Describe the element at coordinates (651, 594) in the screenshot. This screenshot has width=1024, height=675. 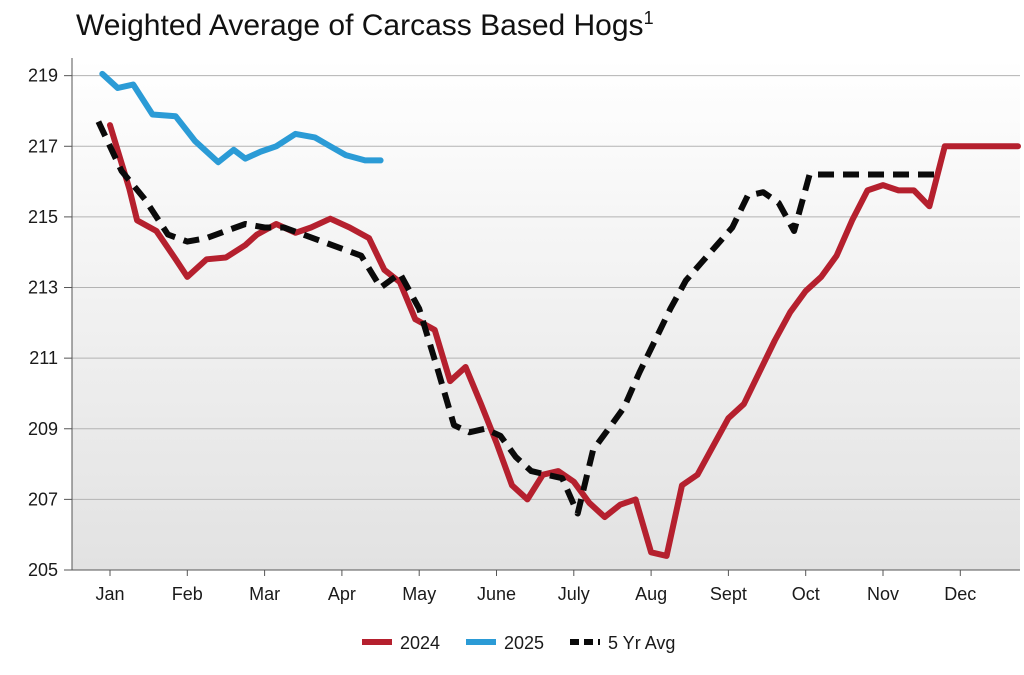
I see `x-tick-label: Aug` at that location.